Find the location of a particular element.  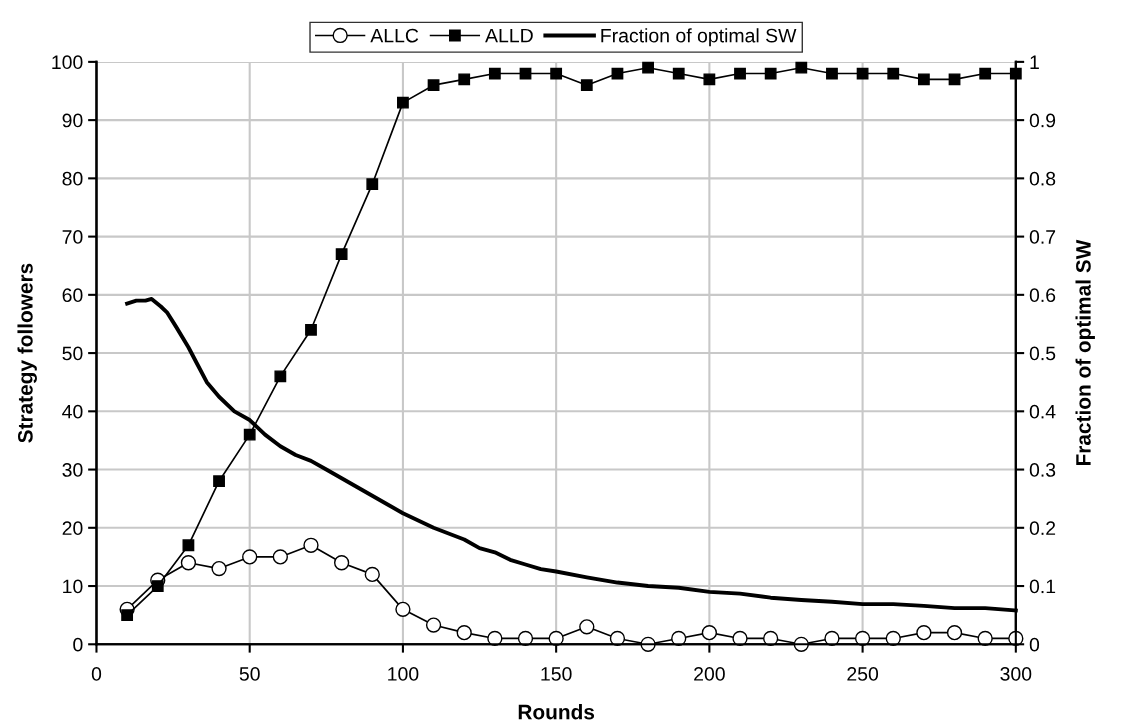

x-tick-label: 150 is located at coordinates (556, 674).